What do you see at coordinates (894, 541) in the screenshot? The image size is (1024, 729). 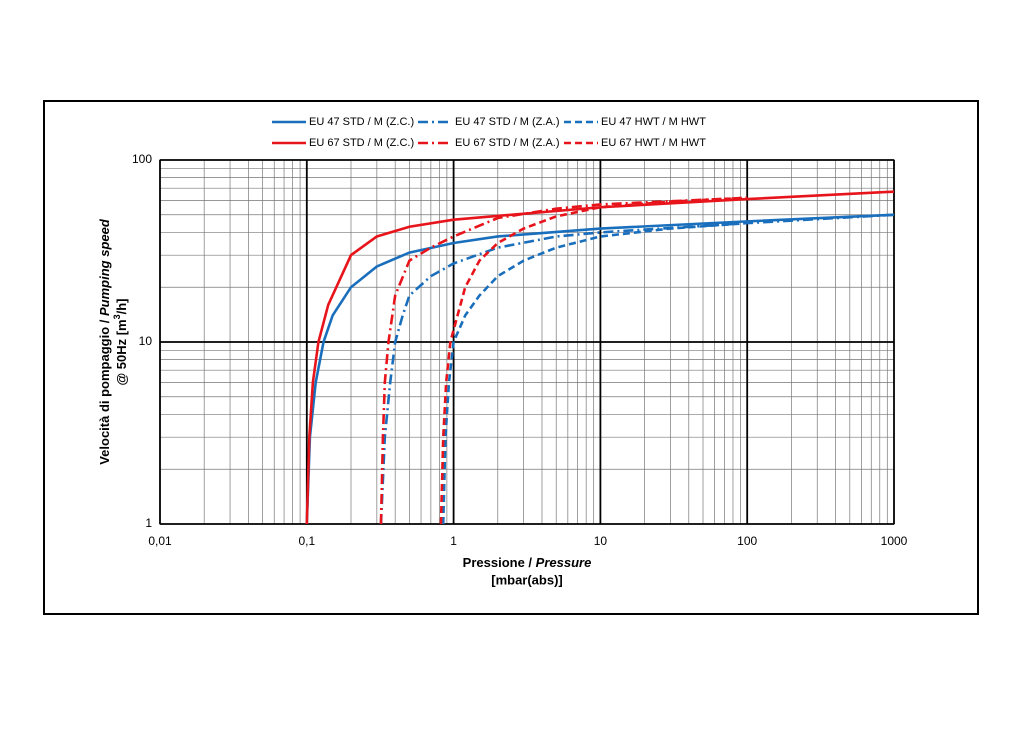 I see `x-tick-label: 1000` at bounding box center [894, 541].